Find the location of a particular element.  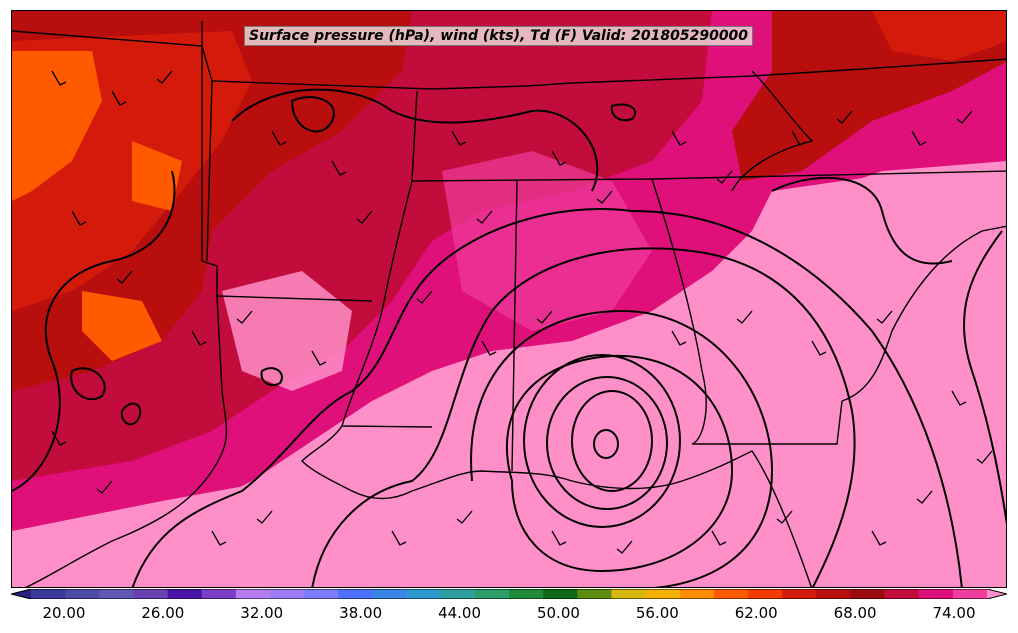

colorbar-tick-label: 50.00 is located at coordinates (558, 613).